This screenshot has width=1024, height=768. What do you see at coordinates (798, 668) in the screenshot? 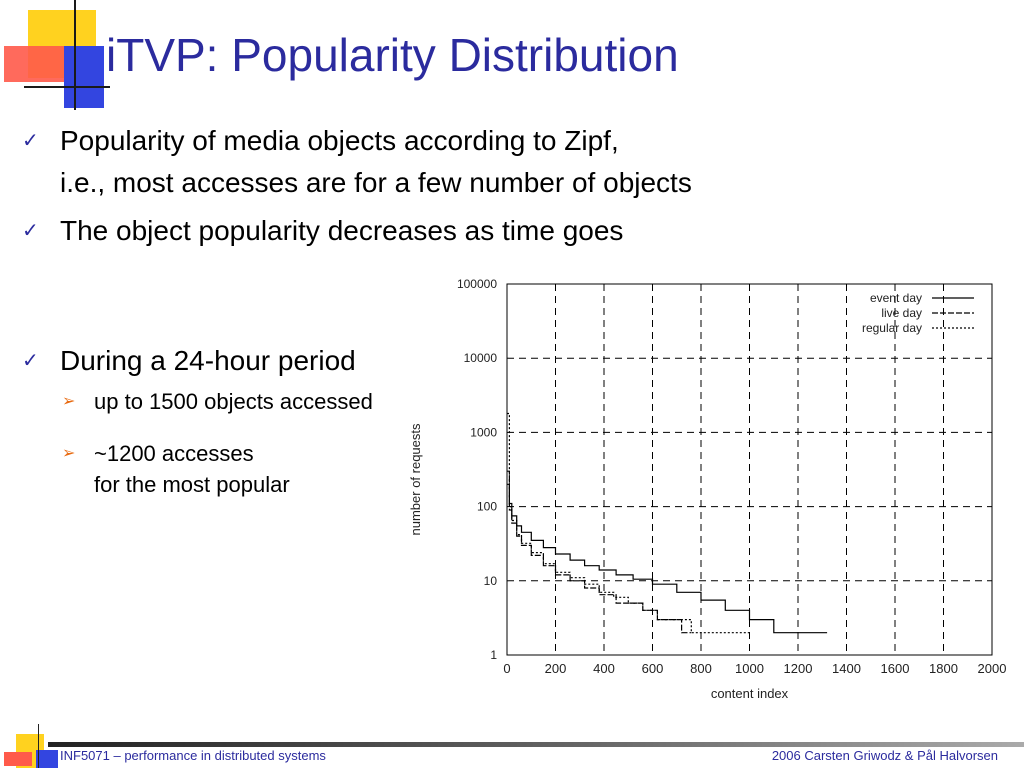
I see `x-tick-label: 1200` at bounding box center [798, 668].